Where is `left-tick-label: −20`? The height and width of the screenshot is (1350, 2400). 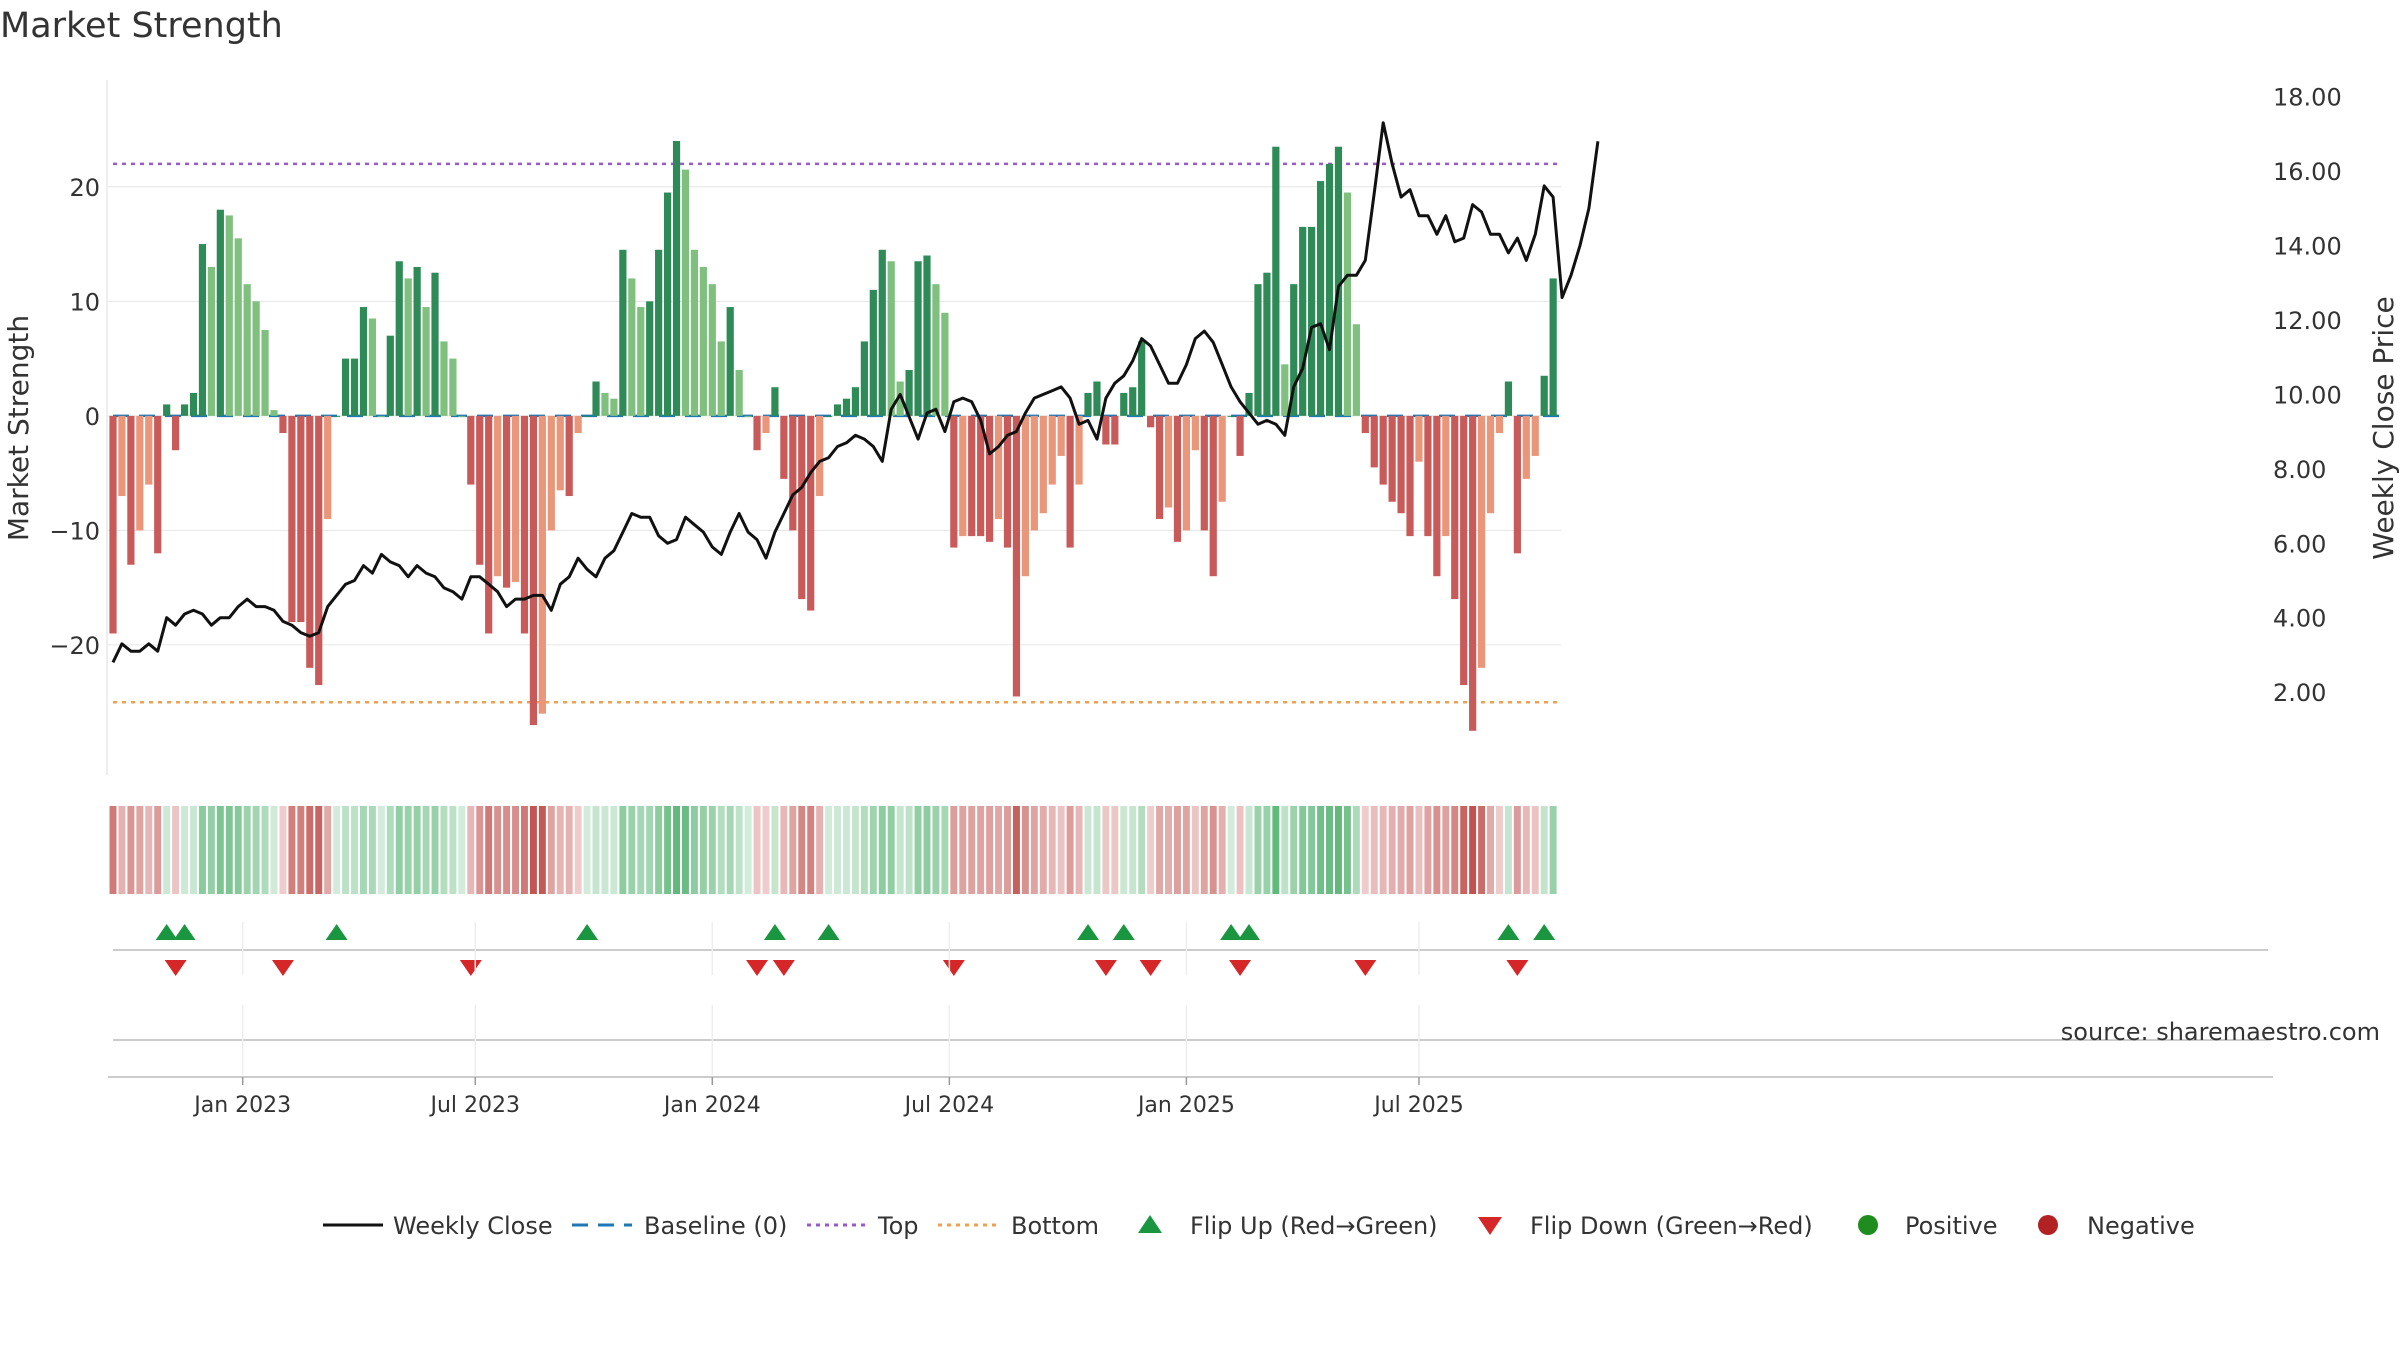 left-tick-label: −20 is located at coordinates (74, 646).